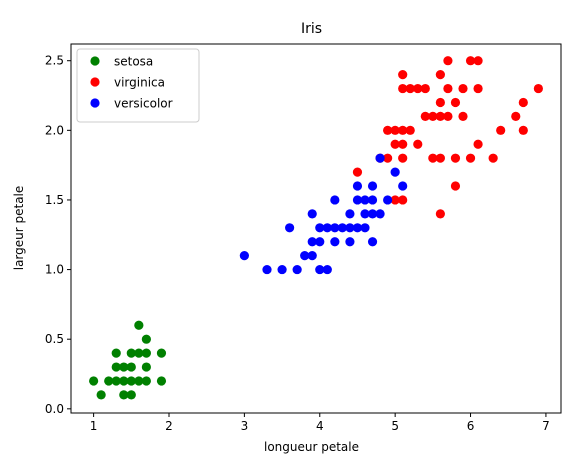 This screenshot has width=573, height=467. Describe the element at coordinates (19, 228) in the screenshot. I see `y-axis-label: largeur petale` at that location.